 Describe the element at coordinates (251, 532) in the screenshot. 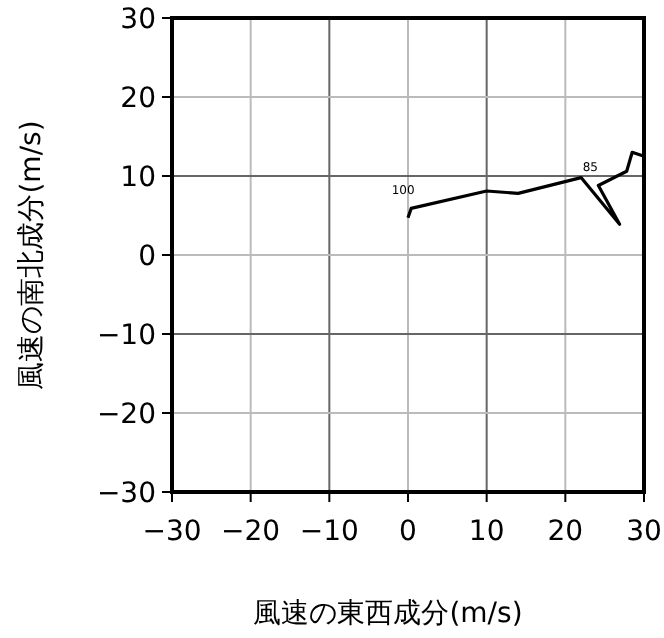

I see `x-tick-label: −20` at that location.